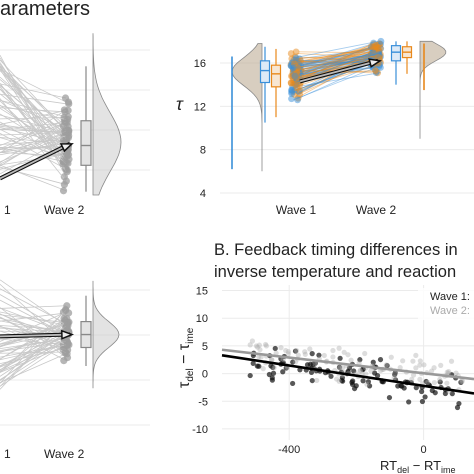 This screenshot has width=474, height=474. Describe the element at coordinates (200, 430) in the screenshot. I see `y-tick-label: -10` at that location.